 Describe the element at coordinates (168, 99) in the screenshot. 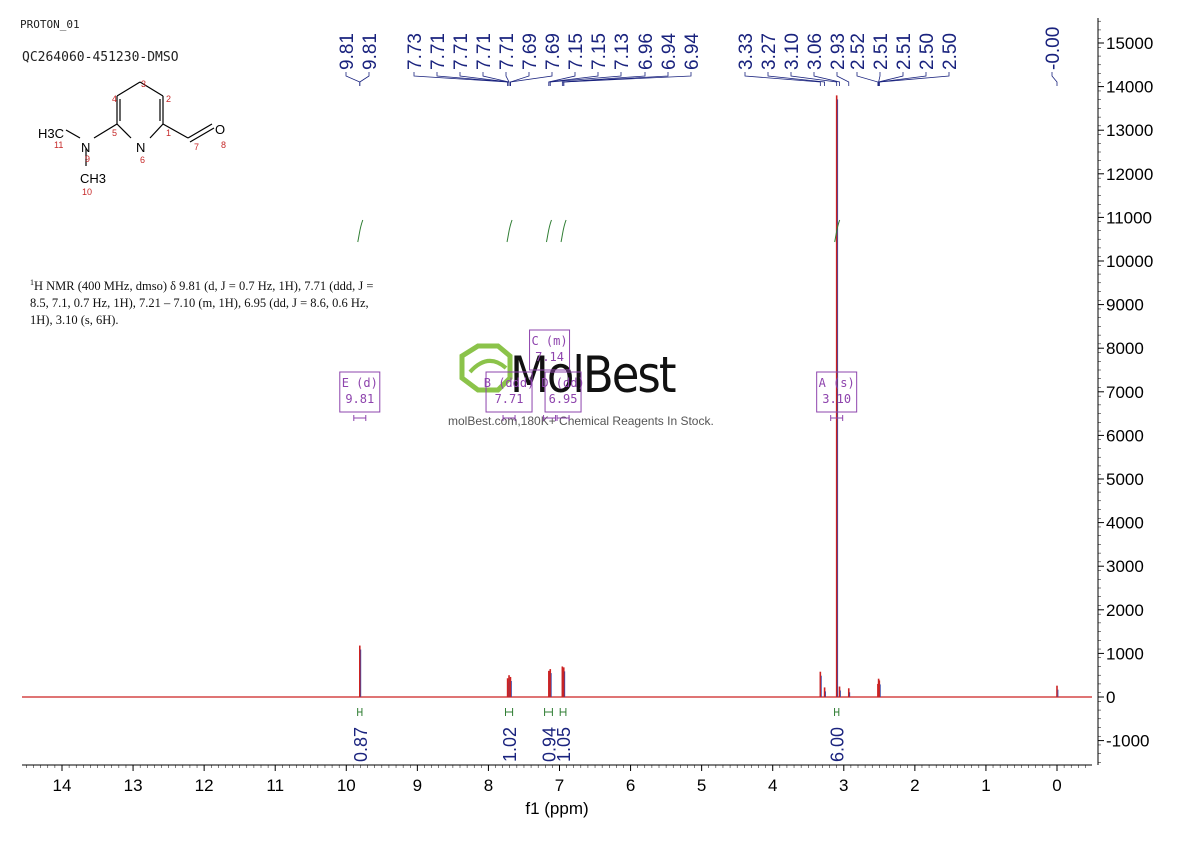

I see `atom-number-2: 2` at that location.